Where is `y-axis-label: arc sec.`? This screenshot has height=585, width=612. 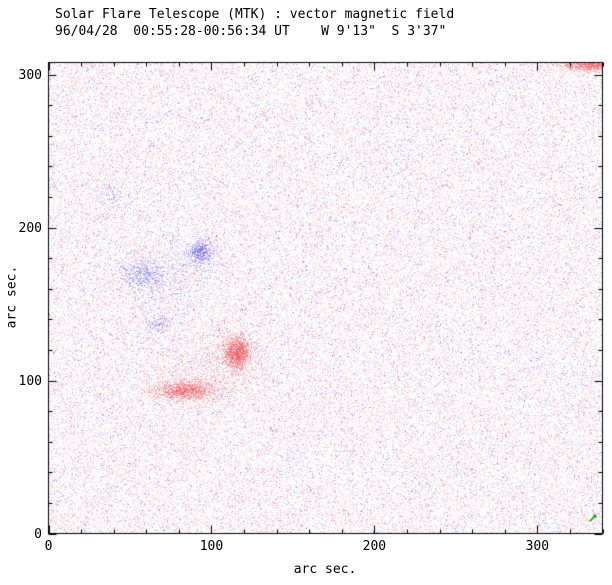 y-axis-label: arc sec. is located at coordinates (12, 297).